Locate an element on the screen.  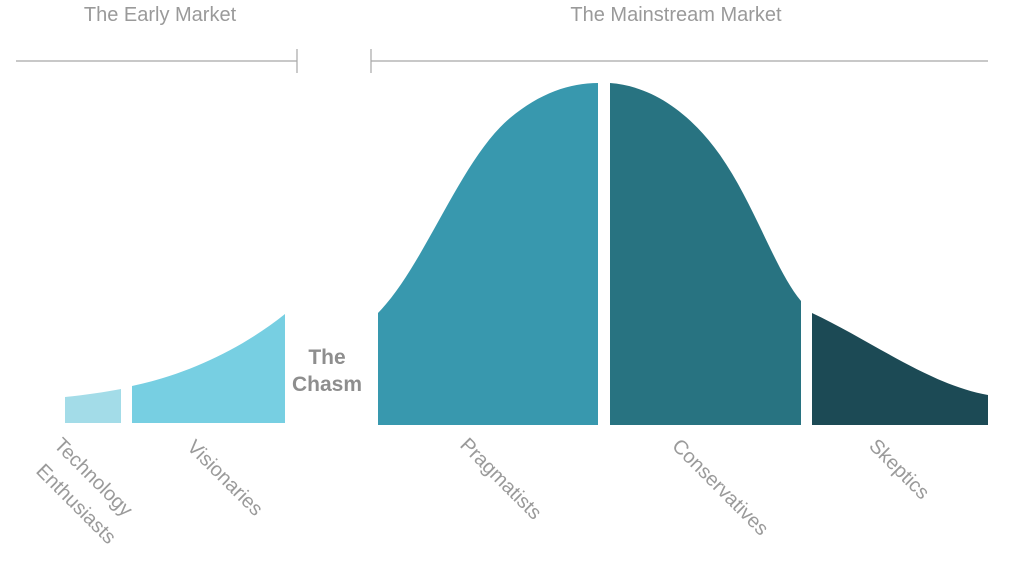
pragmatists-segment is located at coordinates (488, 254).